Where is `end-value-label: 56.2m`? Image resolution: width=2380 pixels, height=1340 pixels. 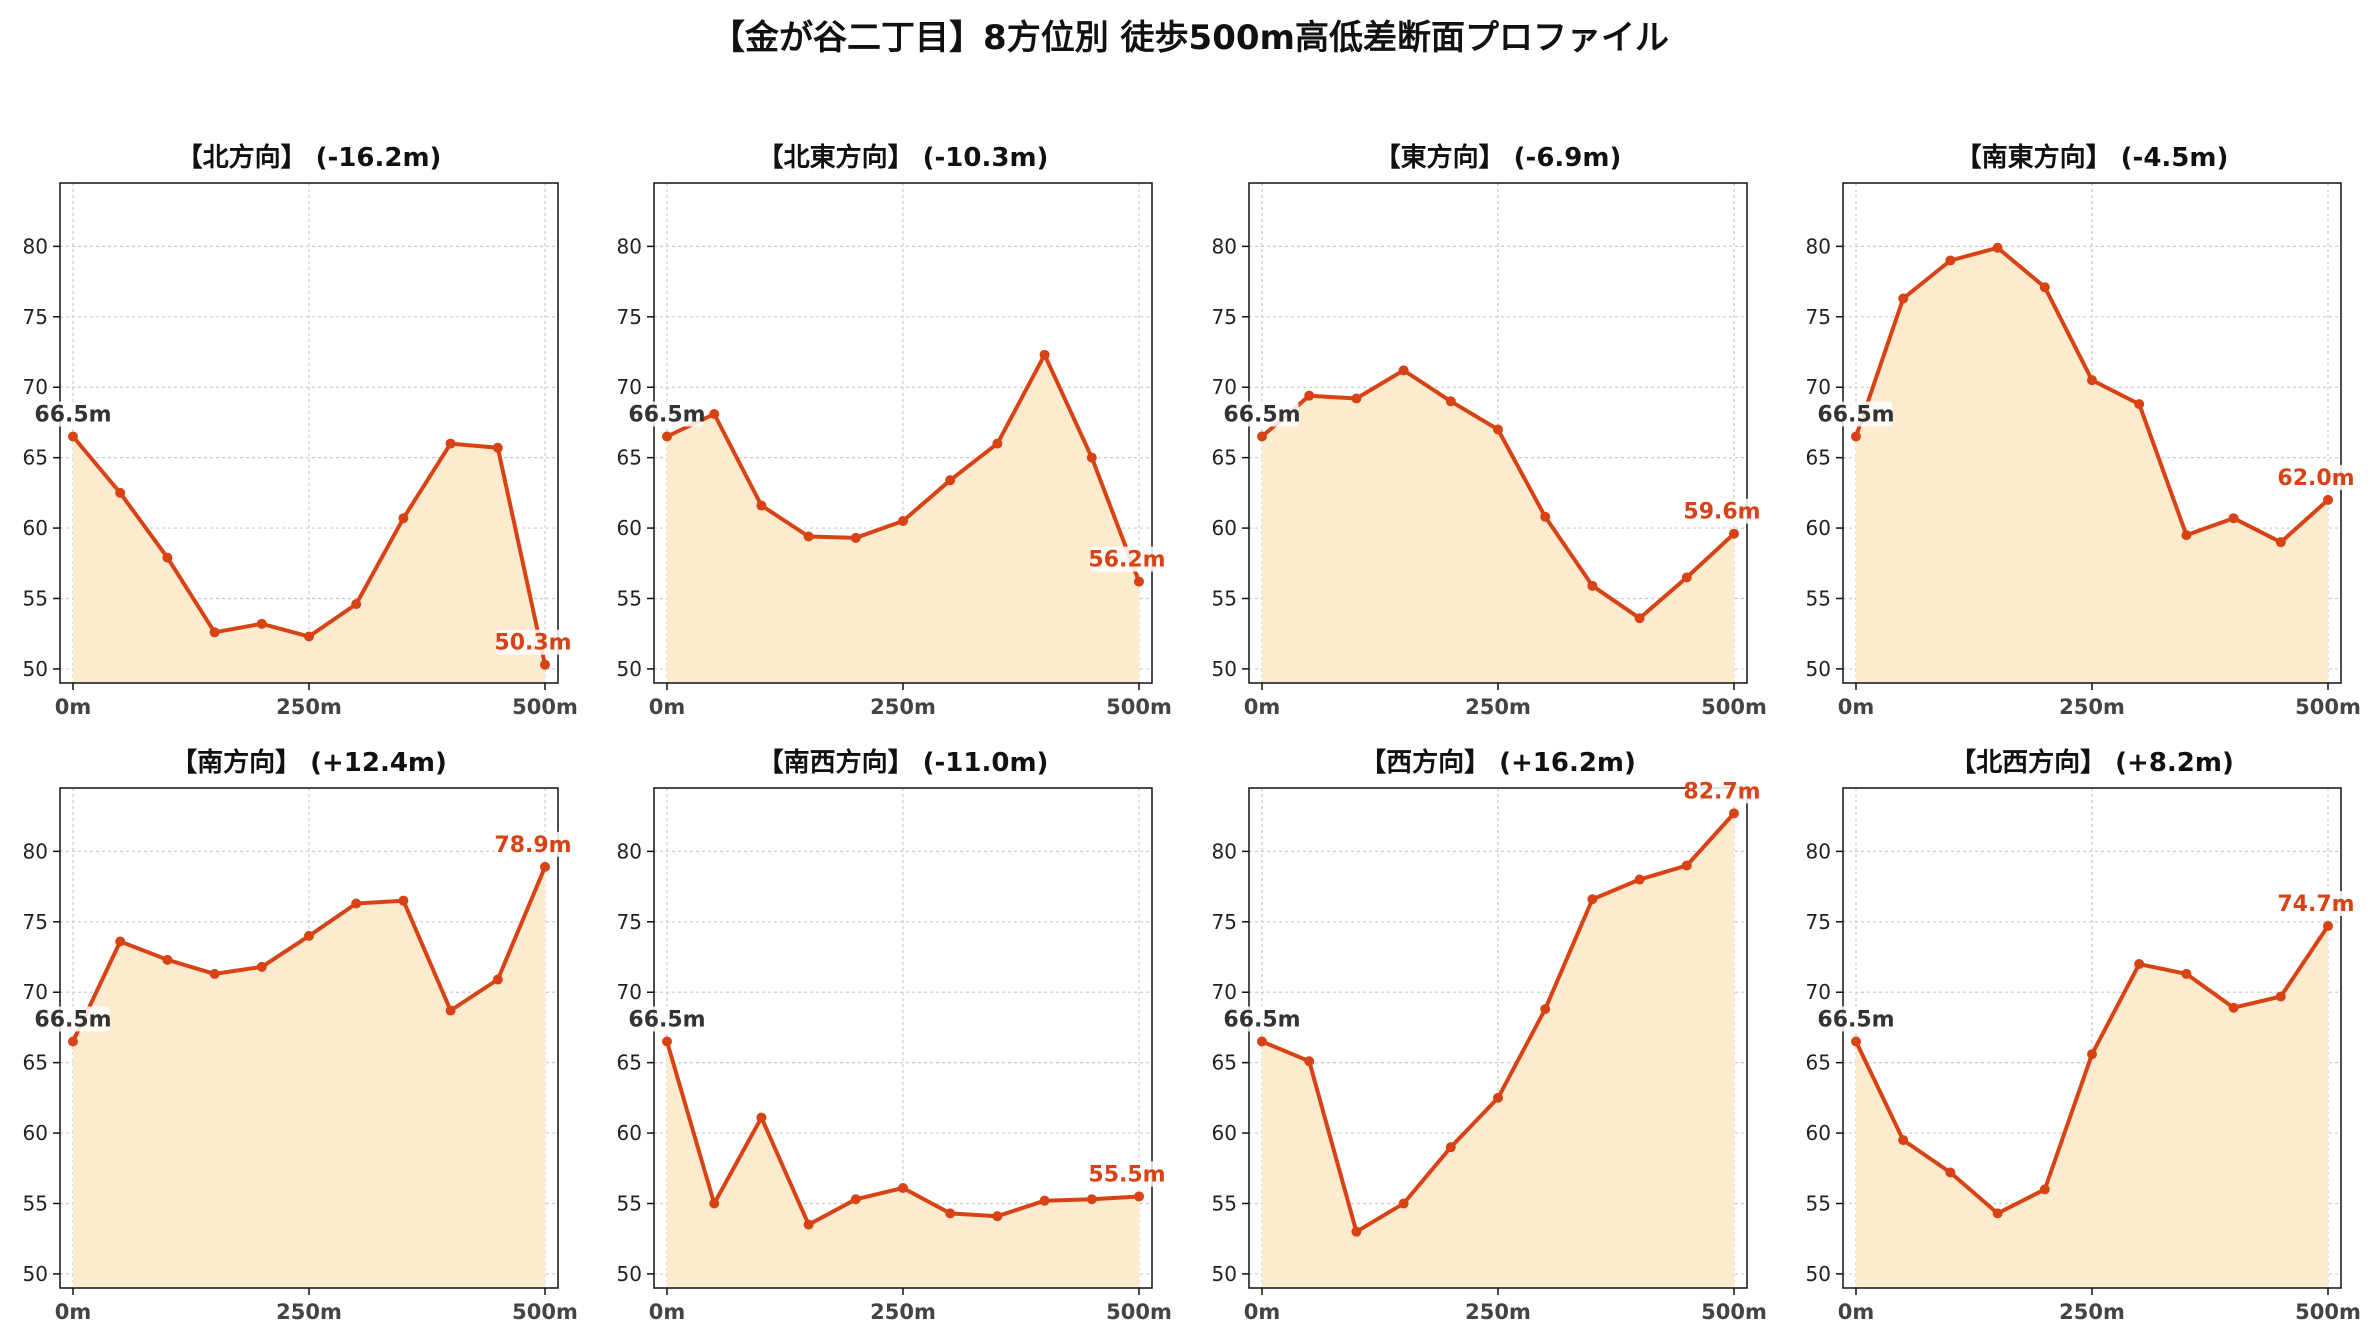
end-value-label: 56.2m is located at coordinates (1126, 560).